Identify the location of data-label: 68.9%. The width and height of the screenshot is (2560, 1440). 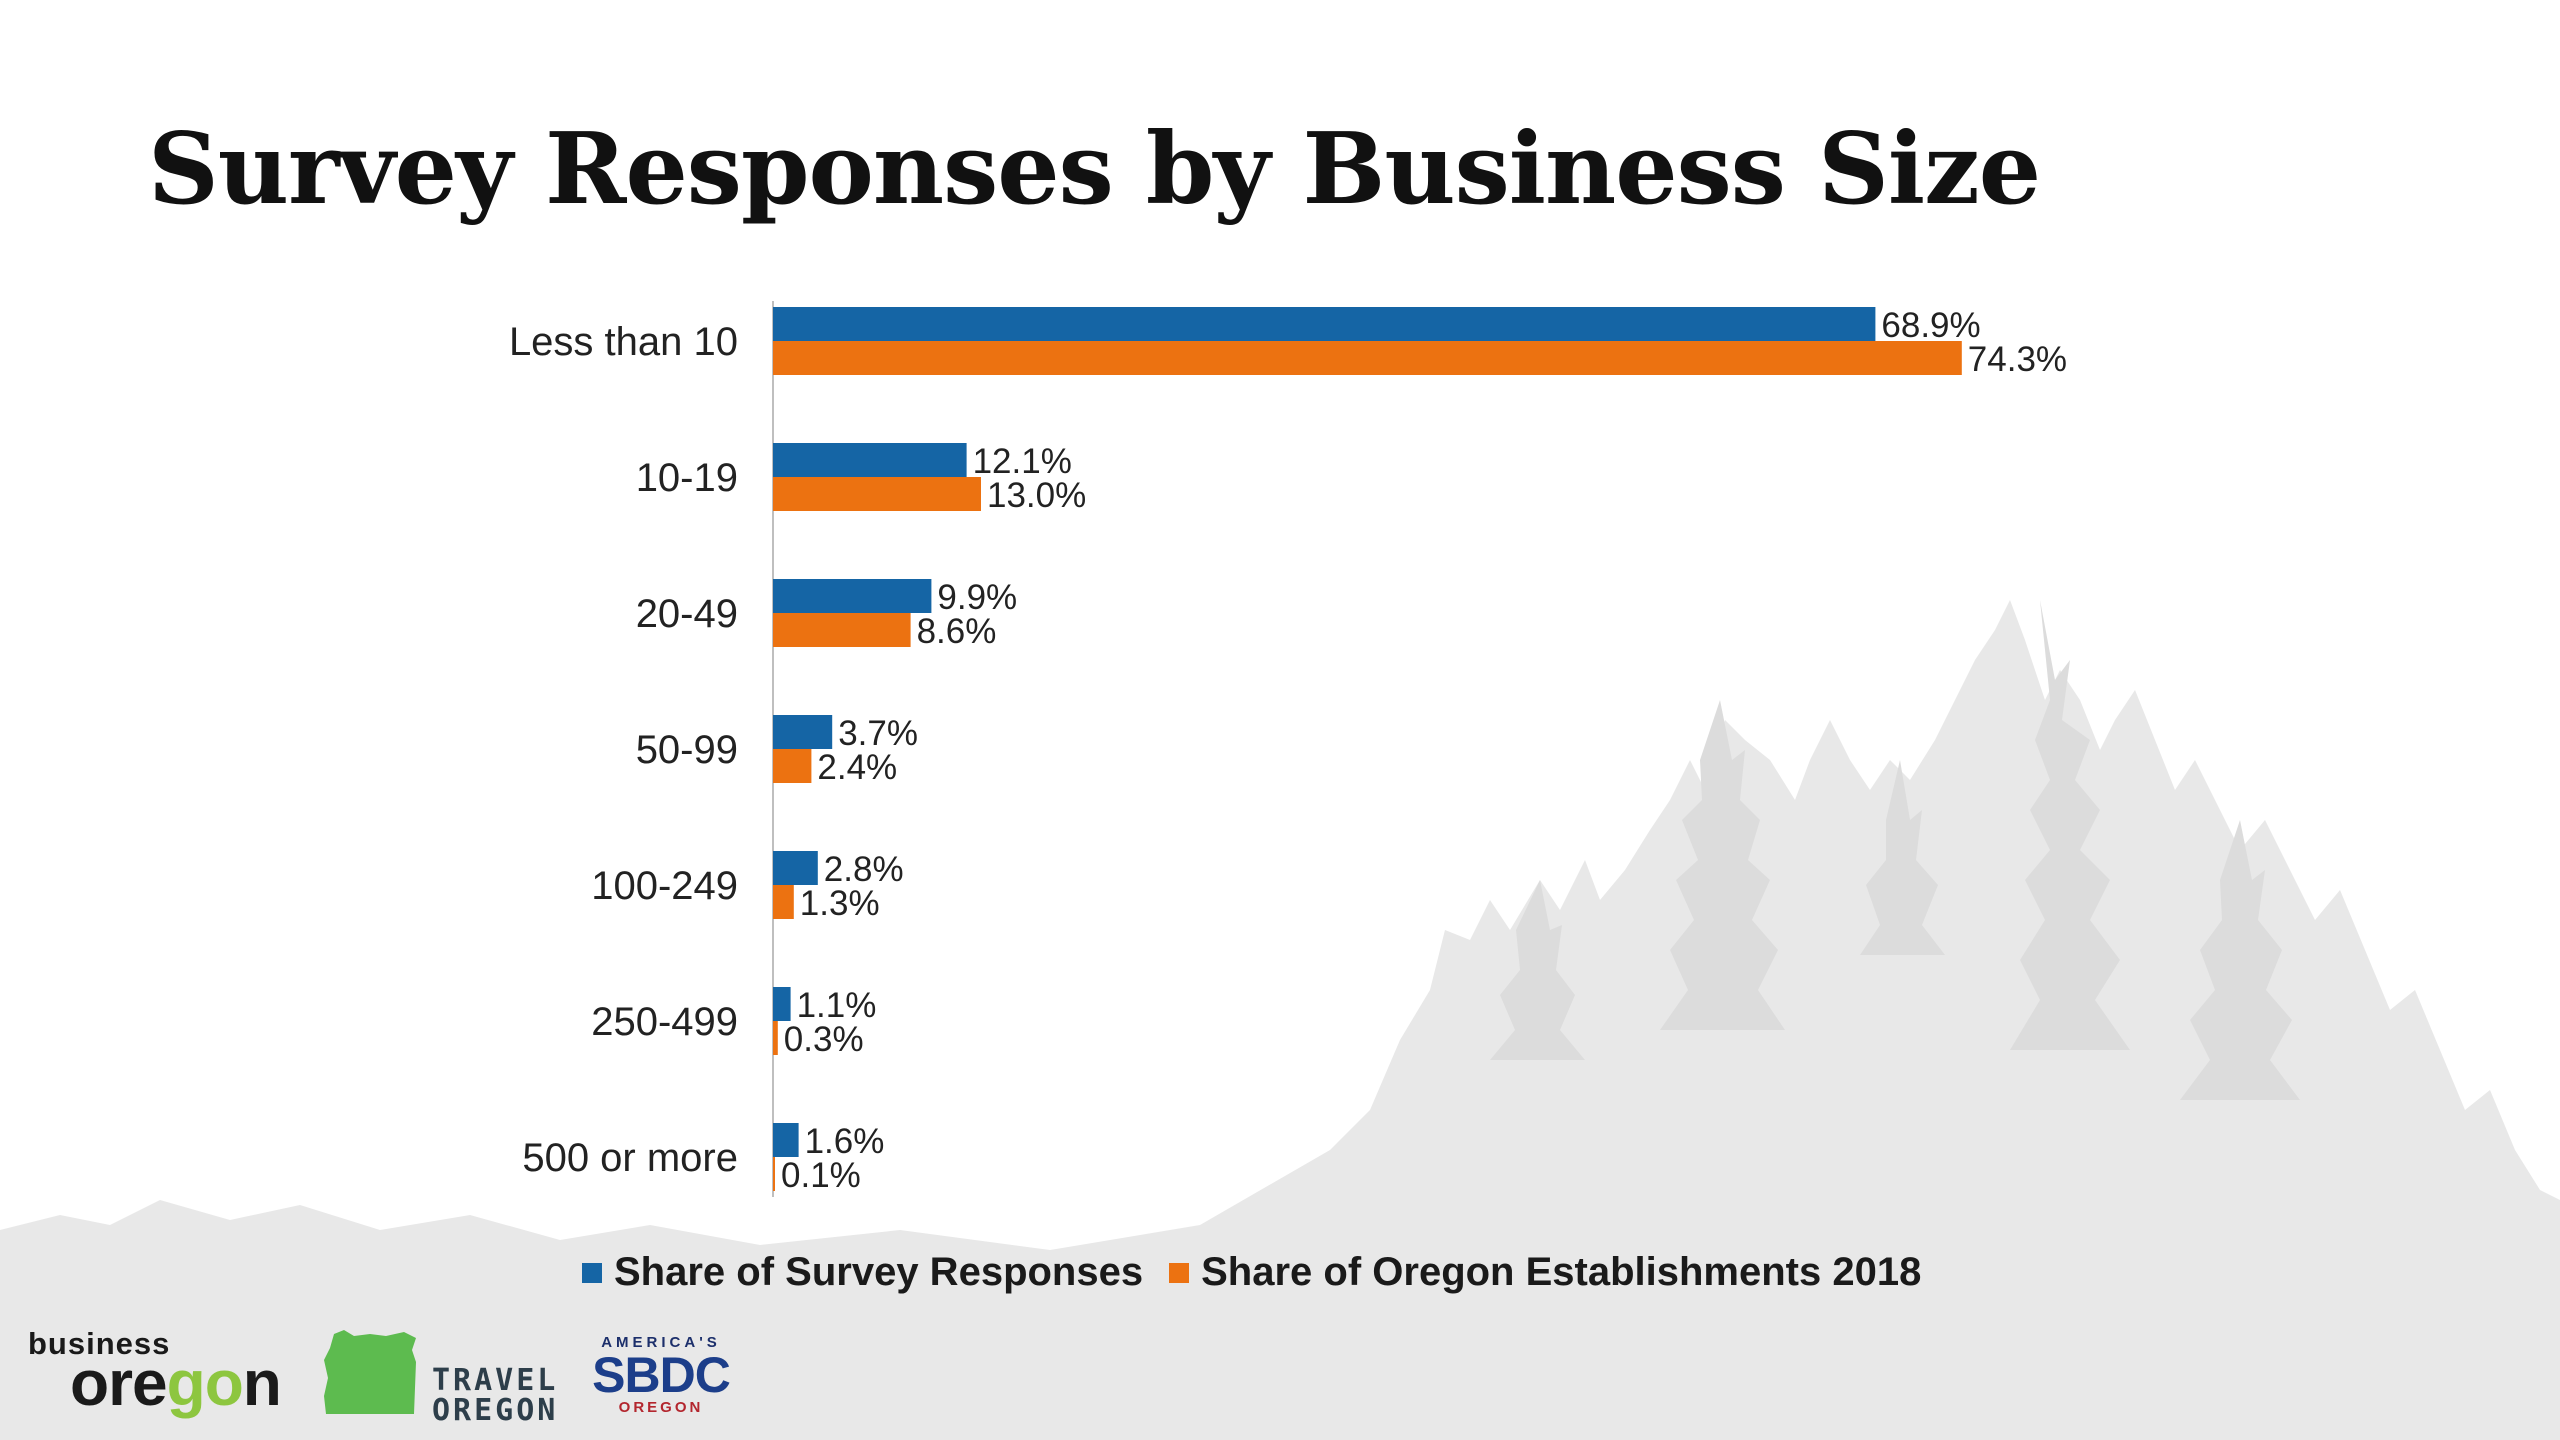
(1930, 325).